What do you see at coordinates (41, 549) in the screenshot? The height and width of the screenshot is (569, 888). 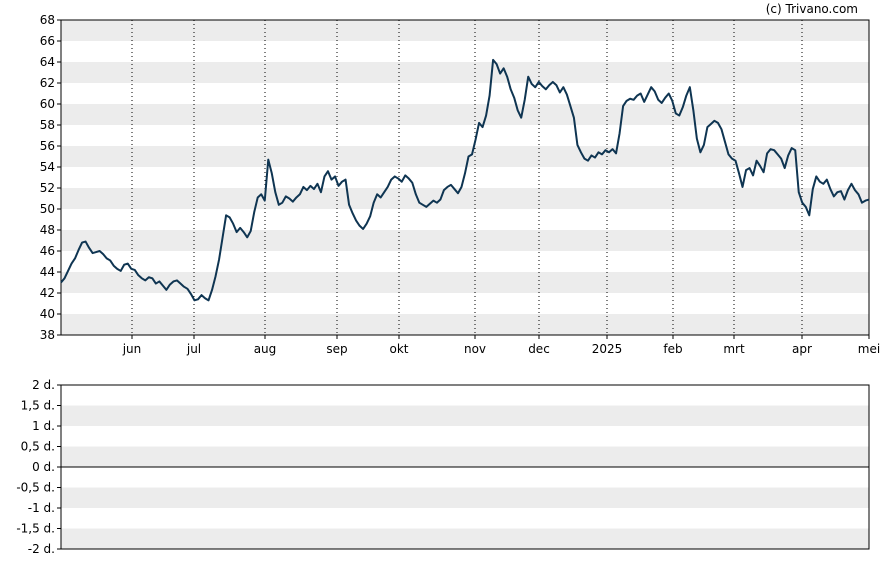 I see `y-tick-label: -2 d.` at bounding box center [41, 549].